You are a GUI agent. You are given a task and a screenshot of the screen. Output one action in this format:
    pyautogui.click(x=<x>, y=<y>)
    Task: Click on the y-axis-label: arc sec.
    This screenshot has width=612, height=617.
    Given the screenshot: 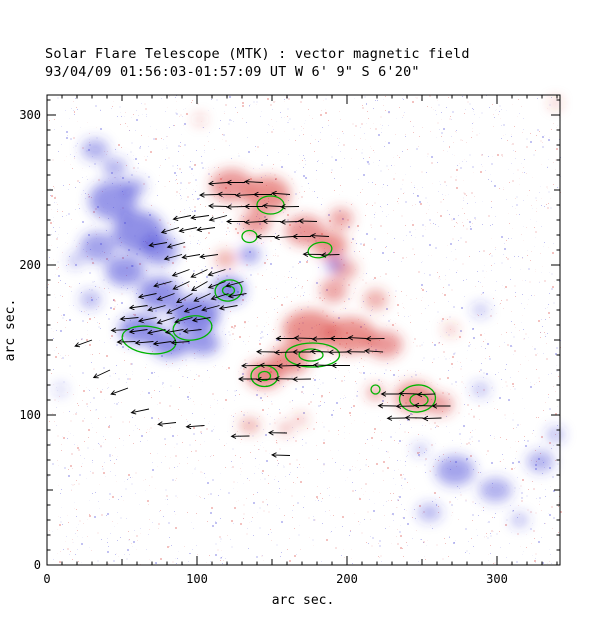 What is the action you would take?
    pyautogui.click(x=10, y=330)
    